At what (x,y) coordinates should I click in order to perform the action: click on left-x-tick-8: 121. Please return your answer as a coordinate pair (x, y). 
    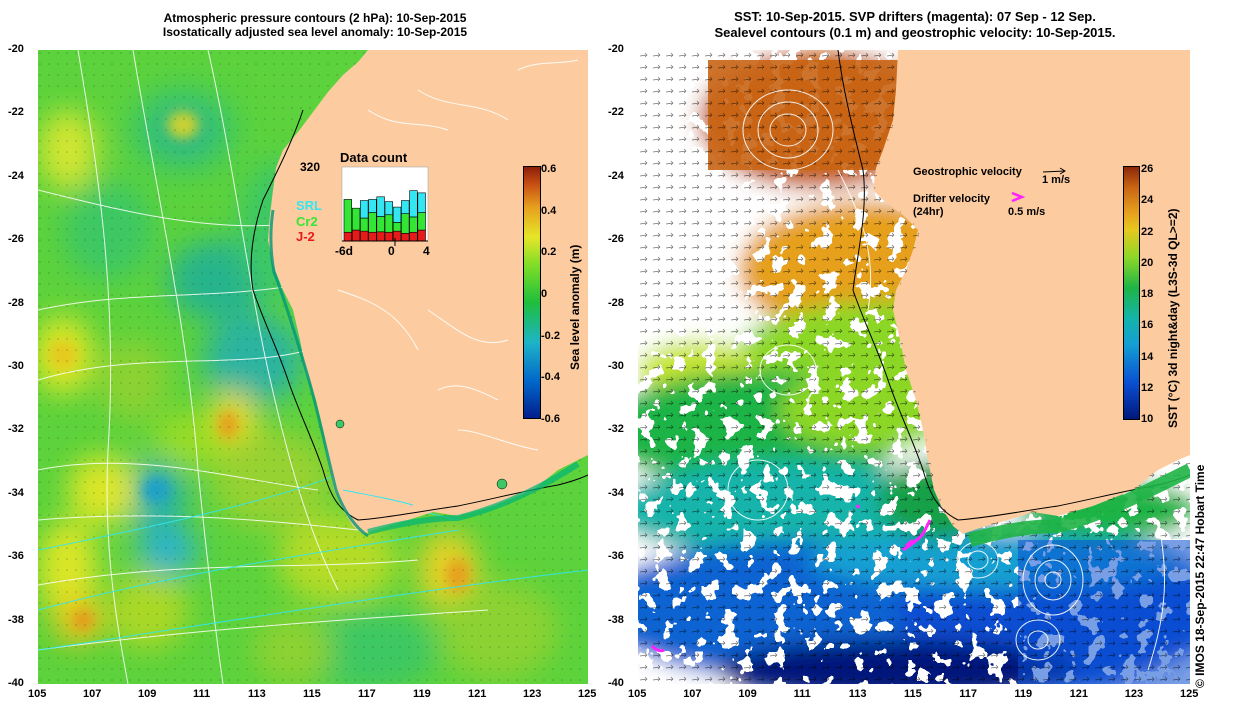
    Looking at the image, I should click on (477, 694).